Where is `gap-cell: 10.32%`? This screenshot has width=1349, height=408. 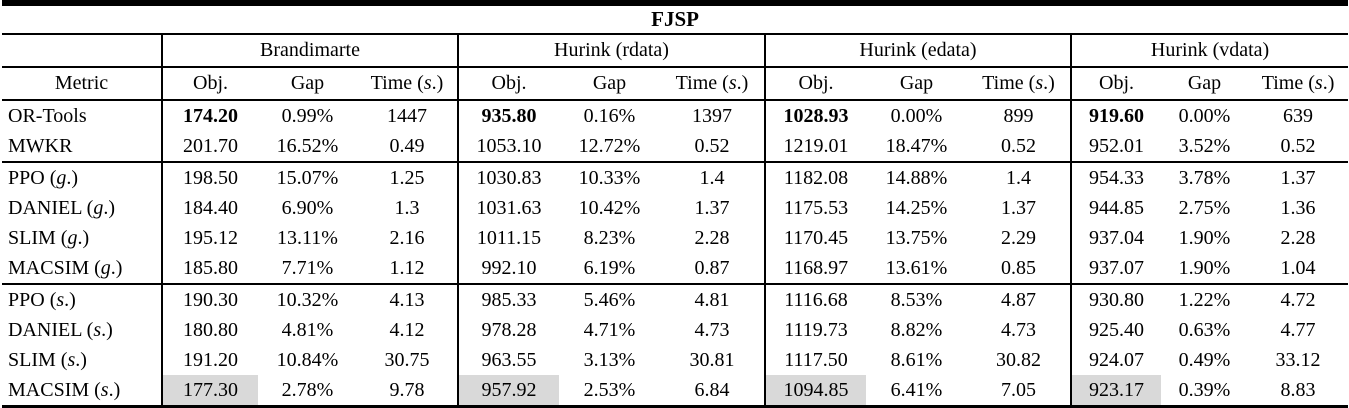
gap-cell: 10.32% is located at coordinates (307, 299).